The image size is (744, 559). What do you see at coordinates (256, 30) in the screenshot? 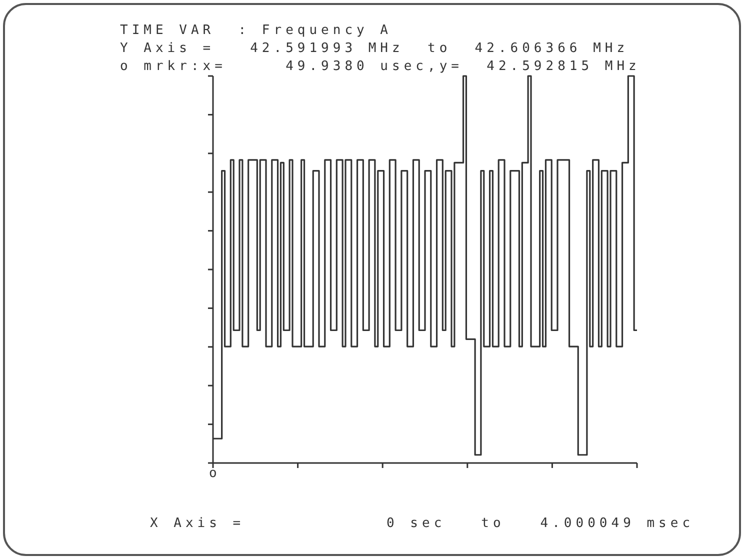
I see `chart-title: TIME VAR : Frequency A` at bounding box center [256, 30].